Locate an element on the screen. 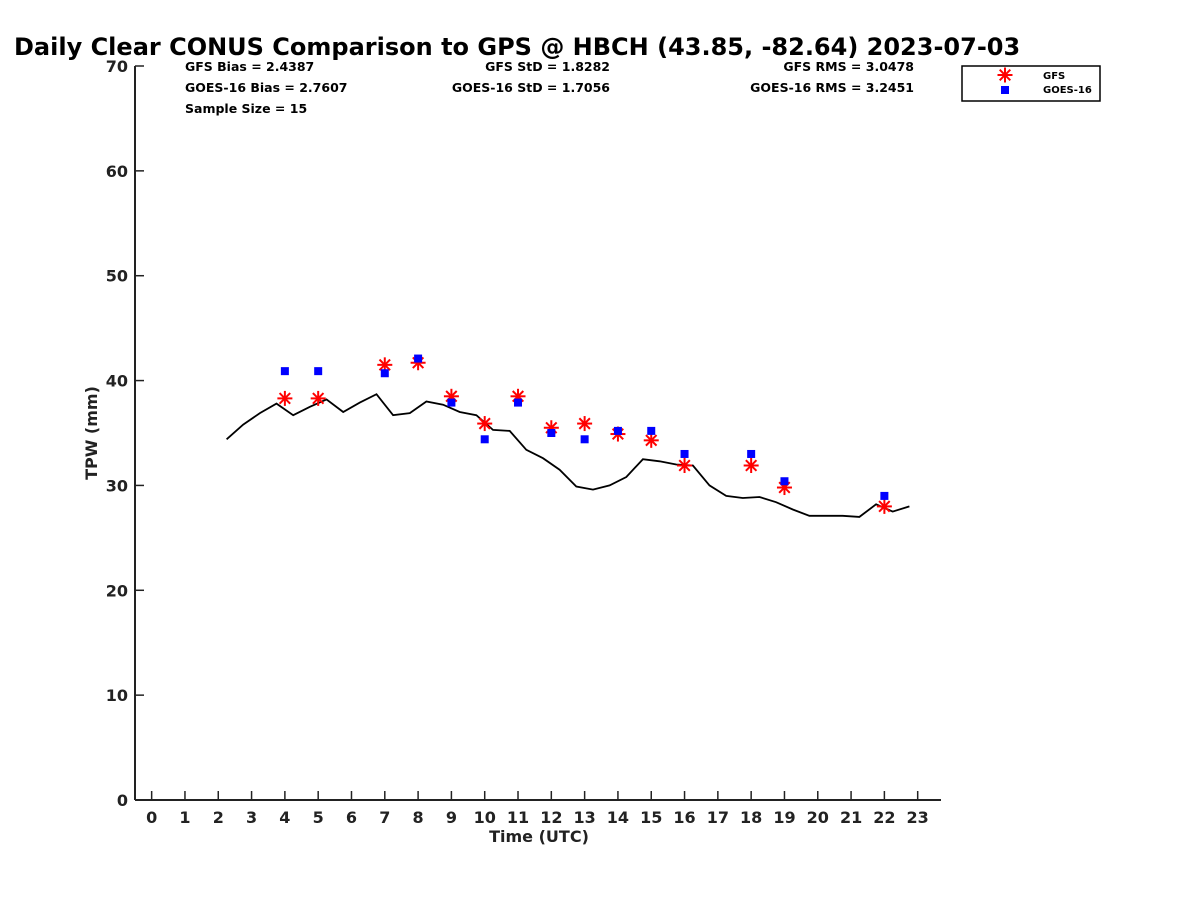 The width and height of the screenshot is (1200, 900). gps-line-layer is located at coordinates (568, 455).